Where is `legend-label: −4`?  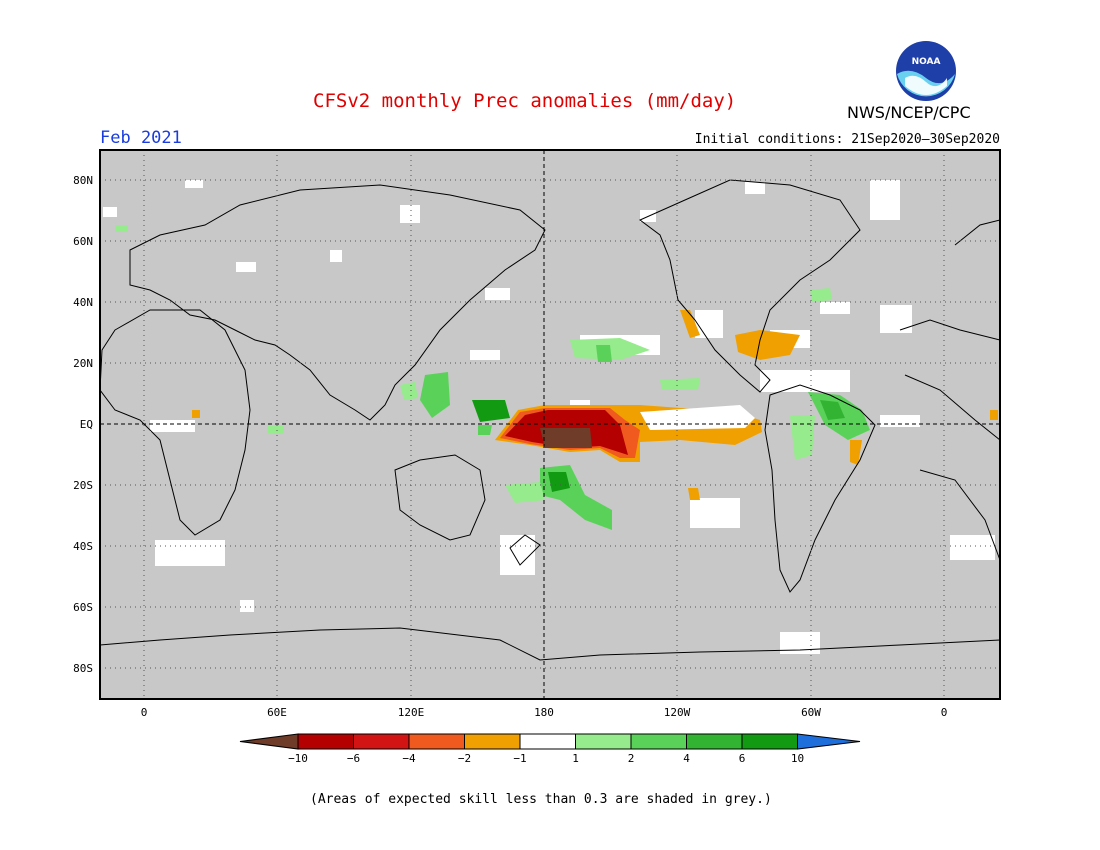 legend-label: −4 is located at coordinates (409, 758).